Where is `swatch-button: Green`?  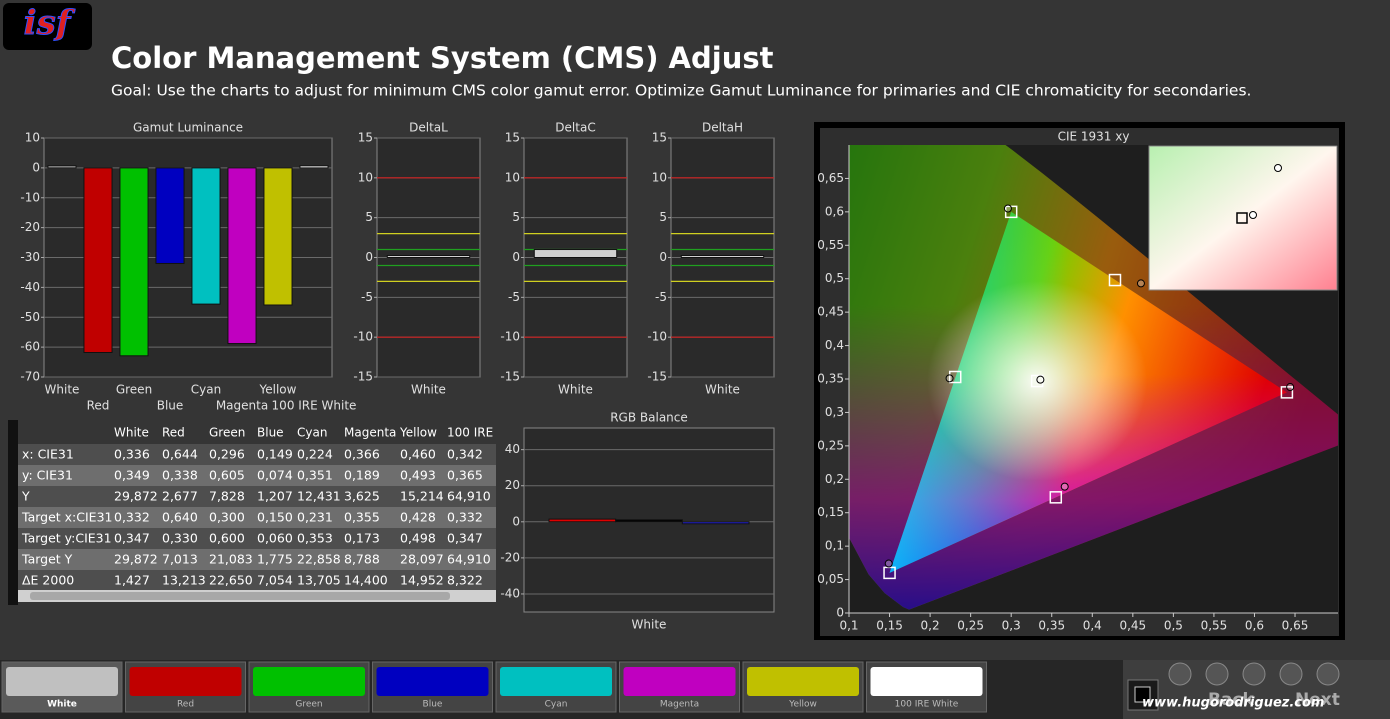
swatch-button: Green is located at coordinates (309, 687).